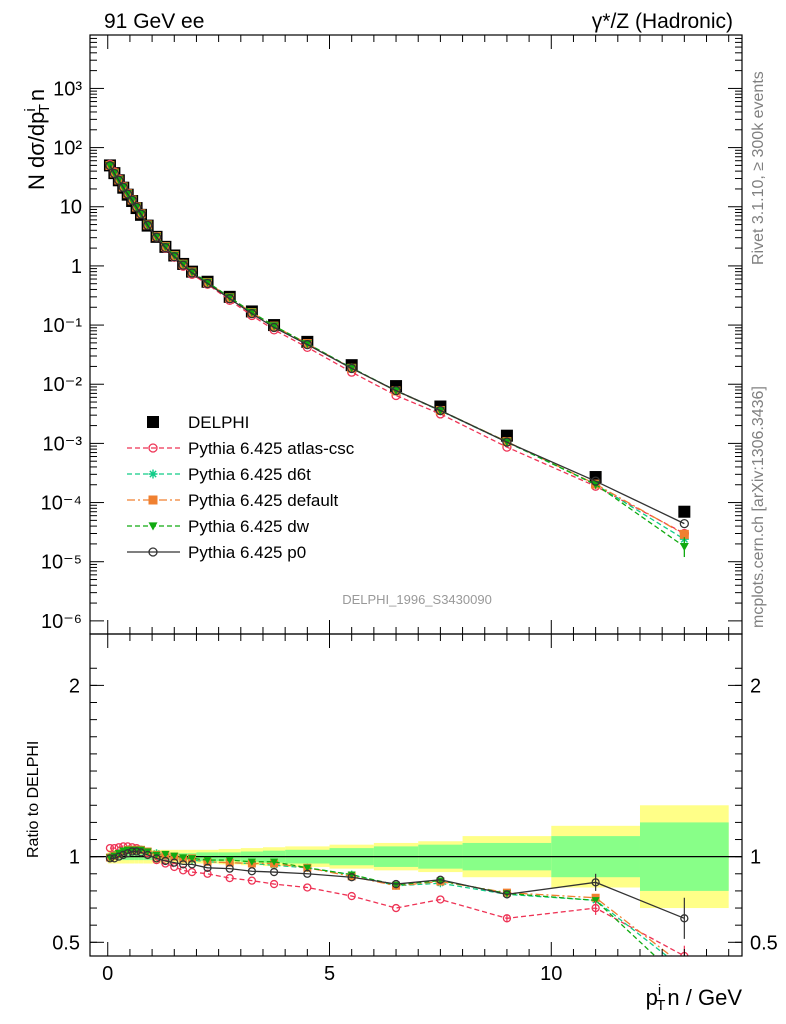 The height and width of the screenshot is (1024, 786). I want to click on ytick-label: 10⁻⁶, so click(61, 622).